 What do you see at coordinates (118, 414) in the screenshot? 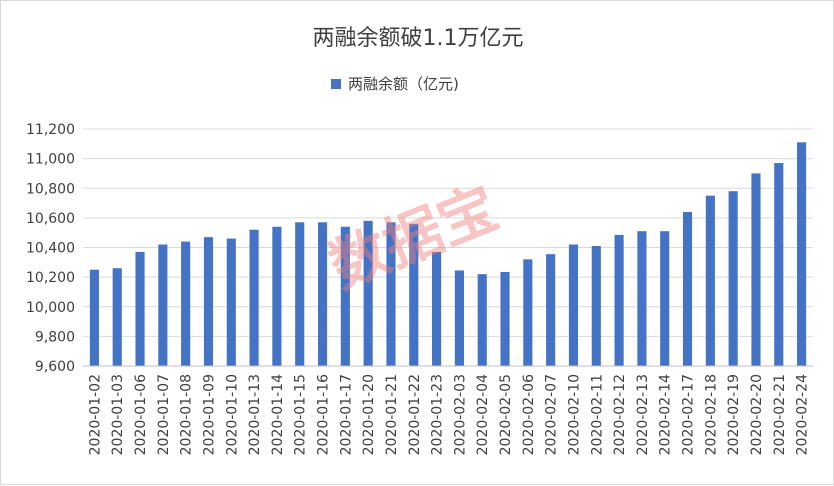
I see `x-tick-label: 2020-01-03` at bounding box center [118, 414].